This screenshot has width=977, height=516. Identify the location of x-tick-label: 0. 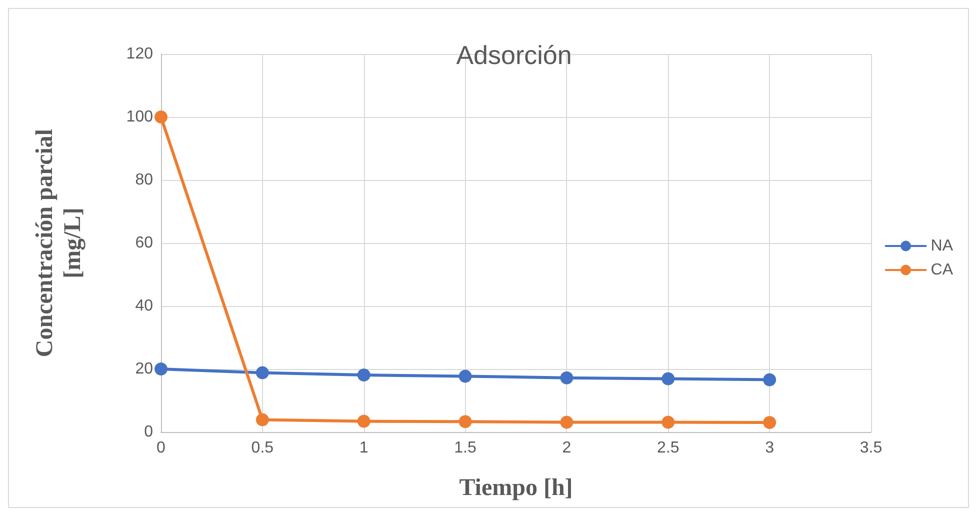
(161, 448).